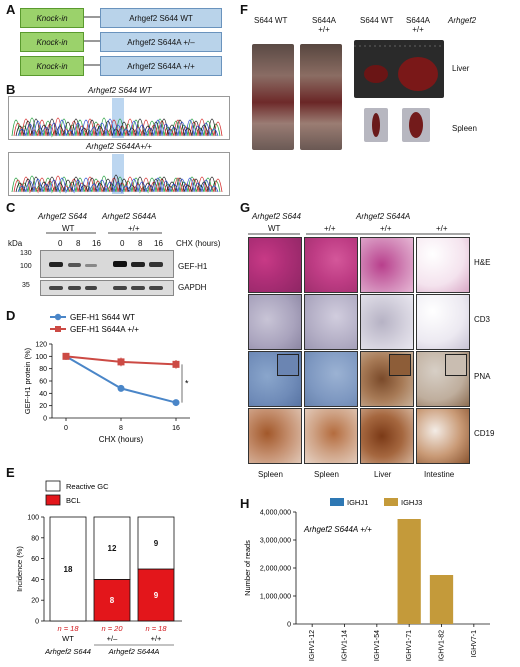 This screenshot has width=520, height=667. I want to click on histo-cd19-spleen-wt, so click(275, 436).